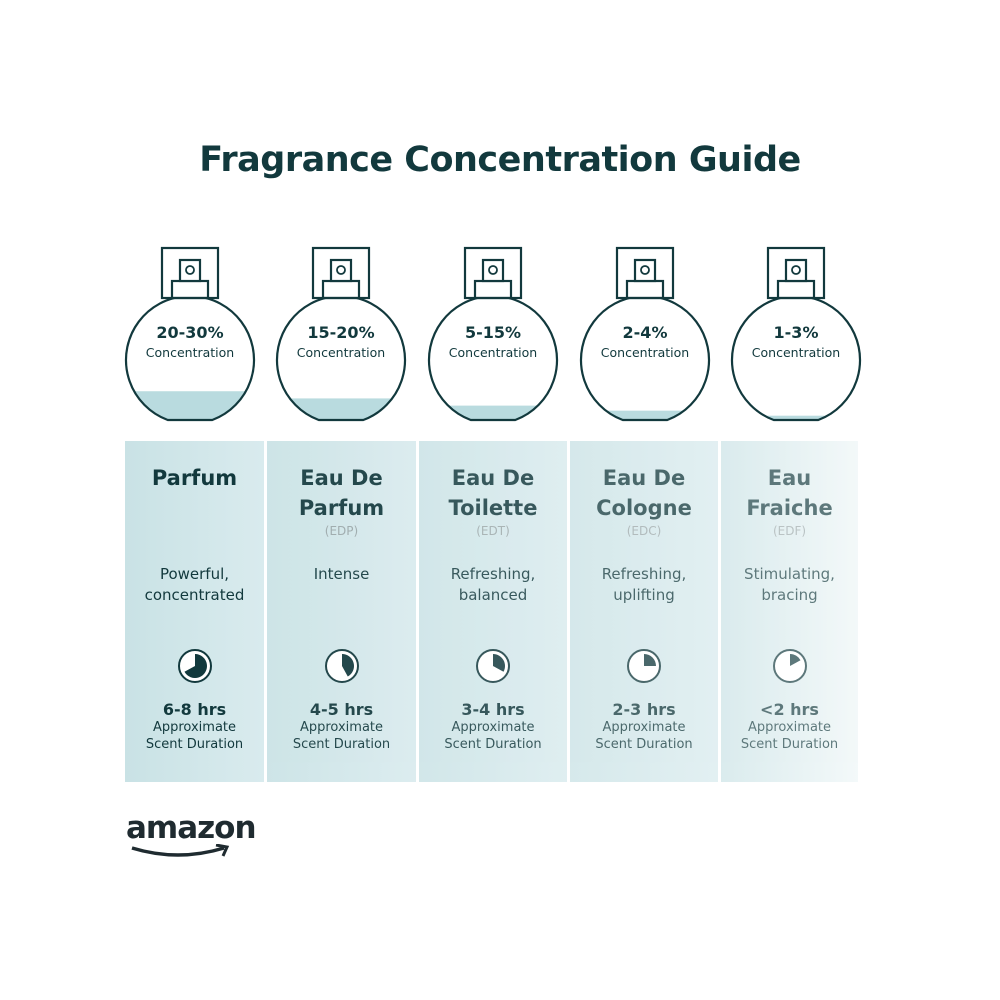 This screenshot has height=1000, width=1000. I want to click on abbreviation: (EDF), so click(789, 531).